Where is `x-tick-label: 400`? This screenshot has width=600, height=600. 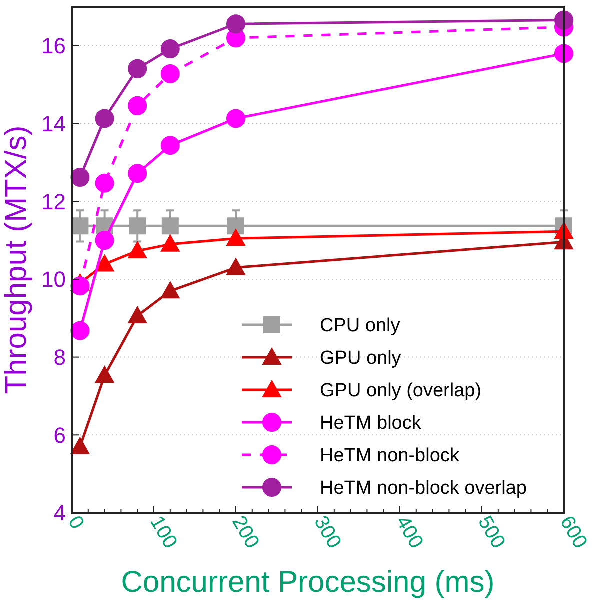 x-tick-label: 400 is located at coordinates (410, 532).